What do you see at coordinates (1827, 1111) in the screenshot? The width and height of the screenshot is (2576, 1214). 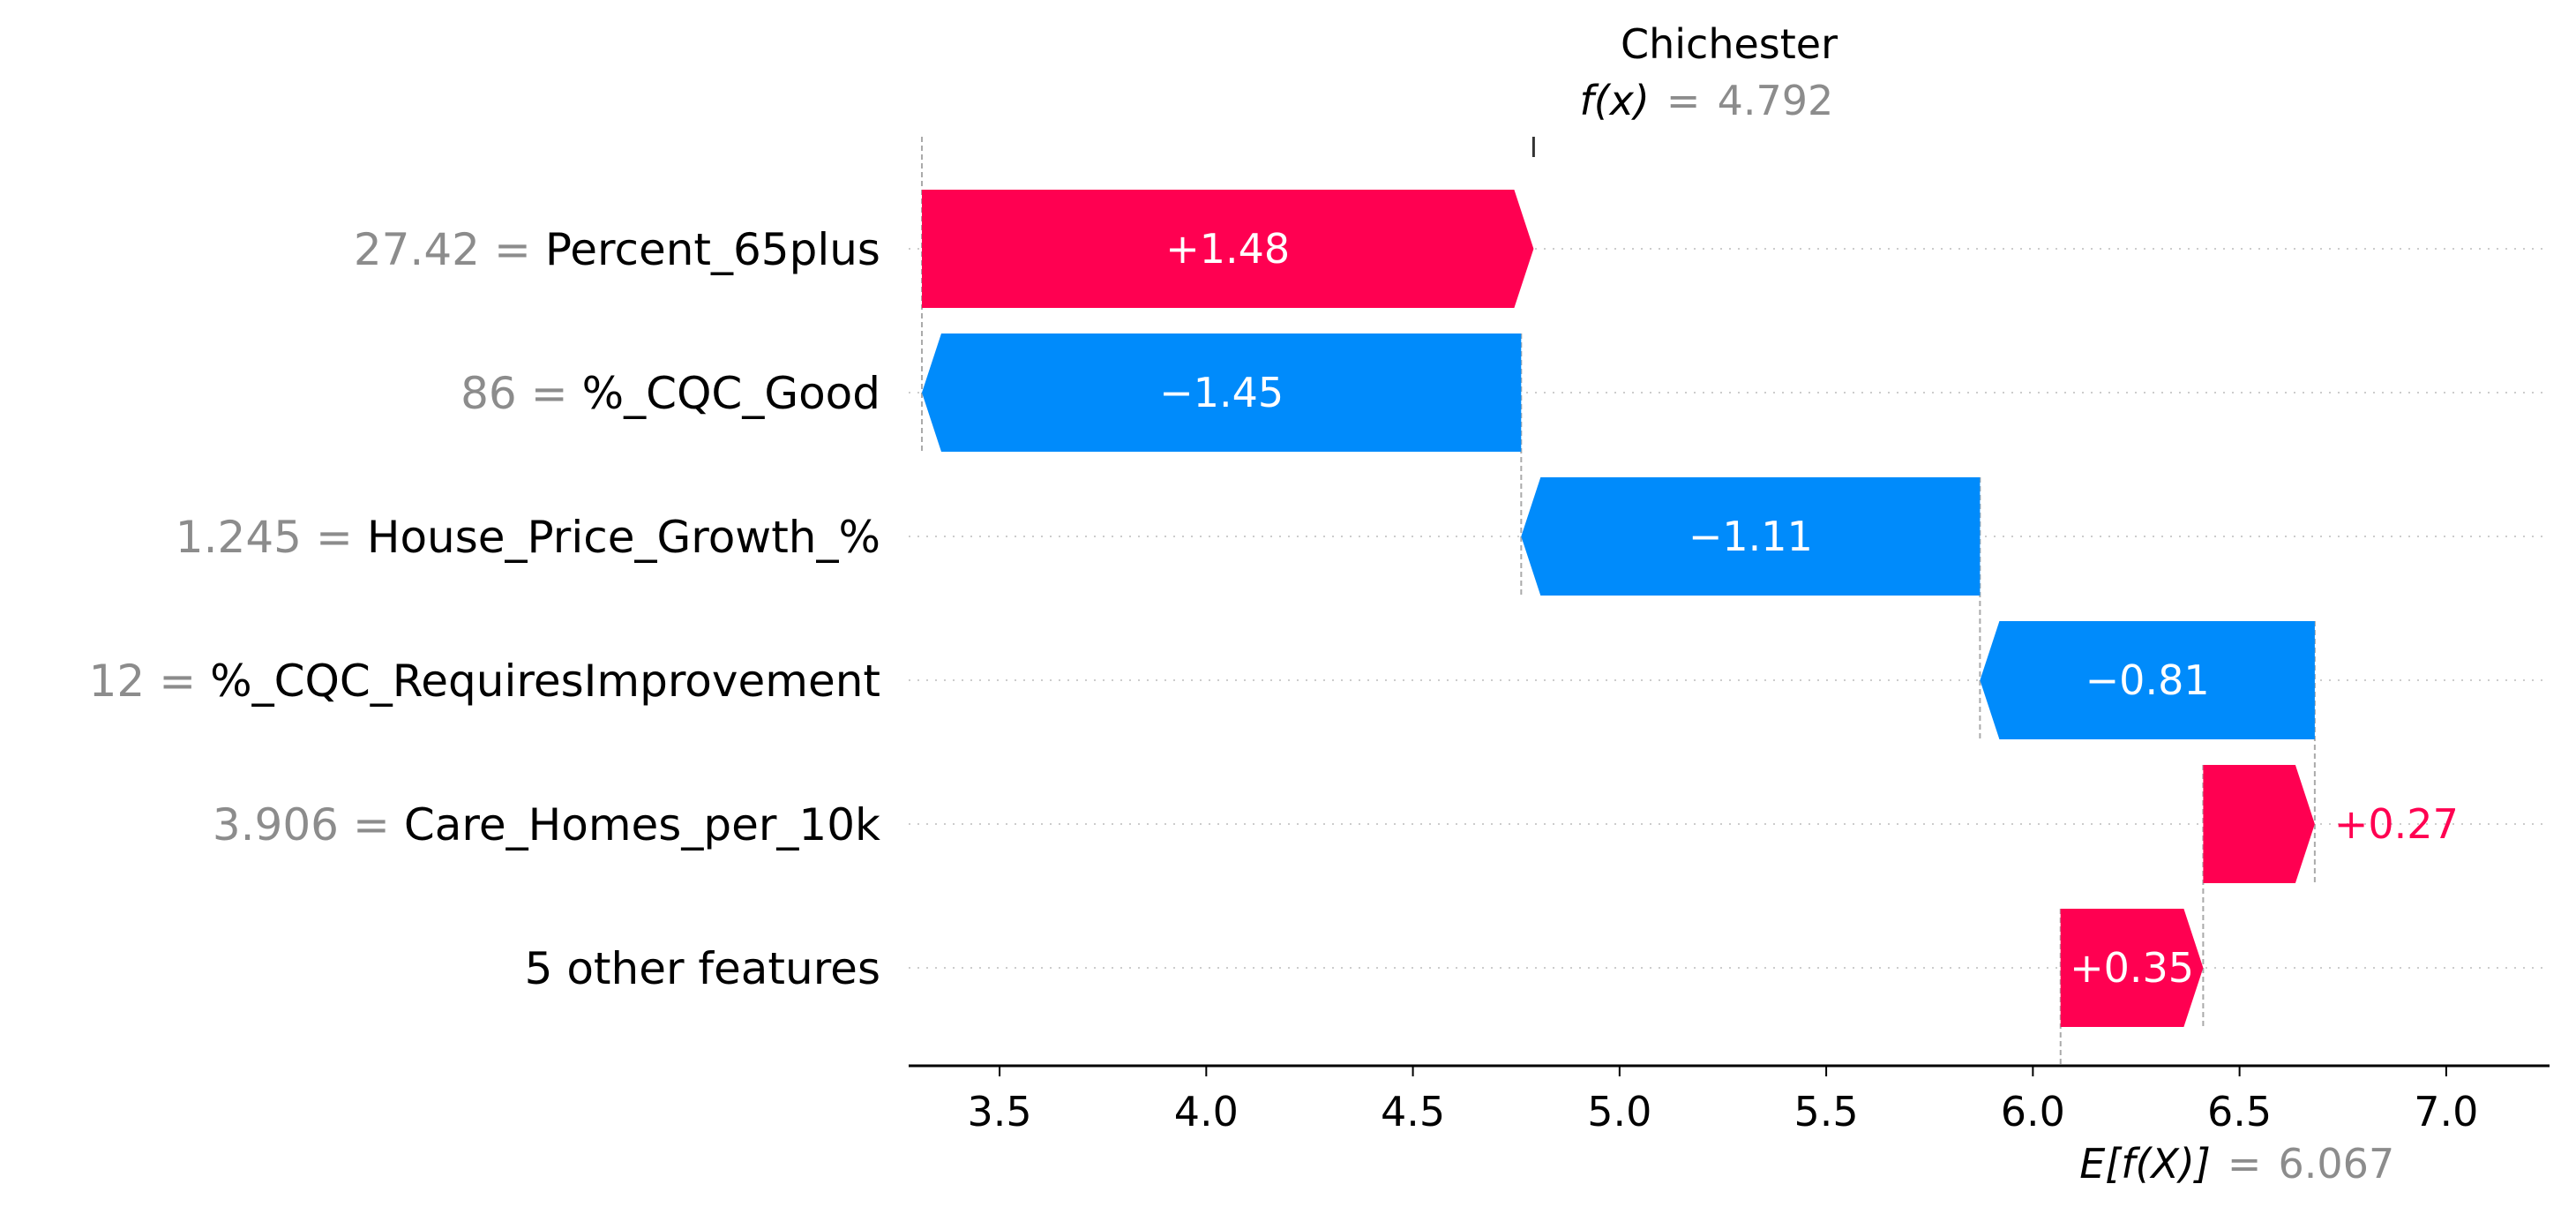 I see `x-tick-label: 5.5` at bounding box center [1827, 1111].